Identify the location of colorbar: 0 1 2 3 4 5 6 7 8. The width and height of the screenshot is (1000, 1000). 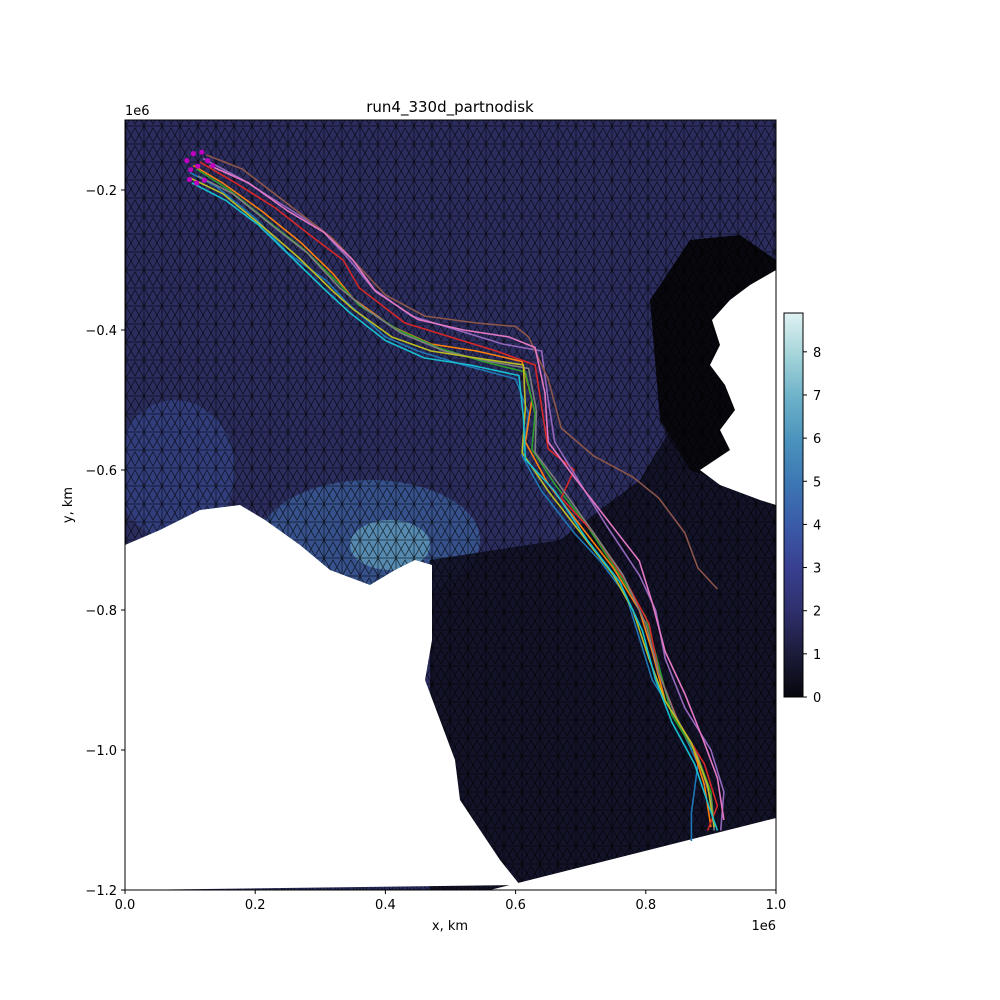
(802, 509).